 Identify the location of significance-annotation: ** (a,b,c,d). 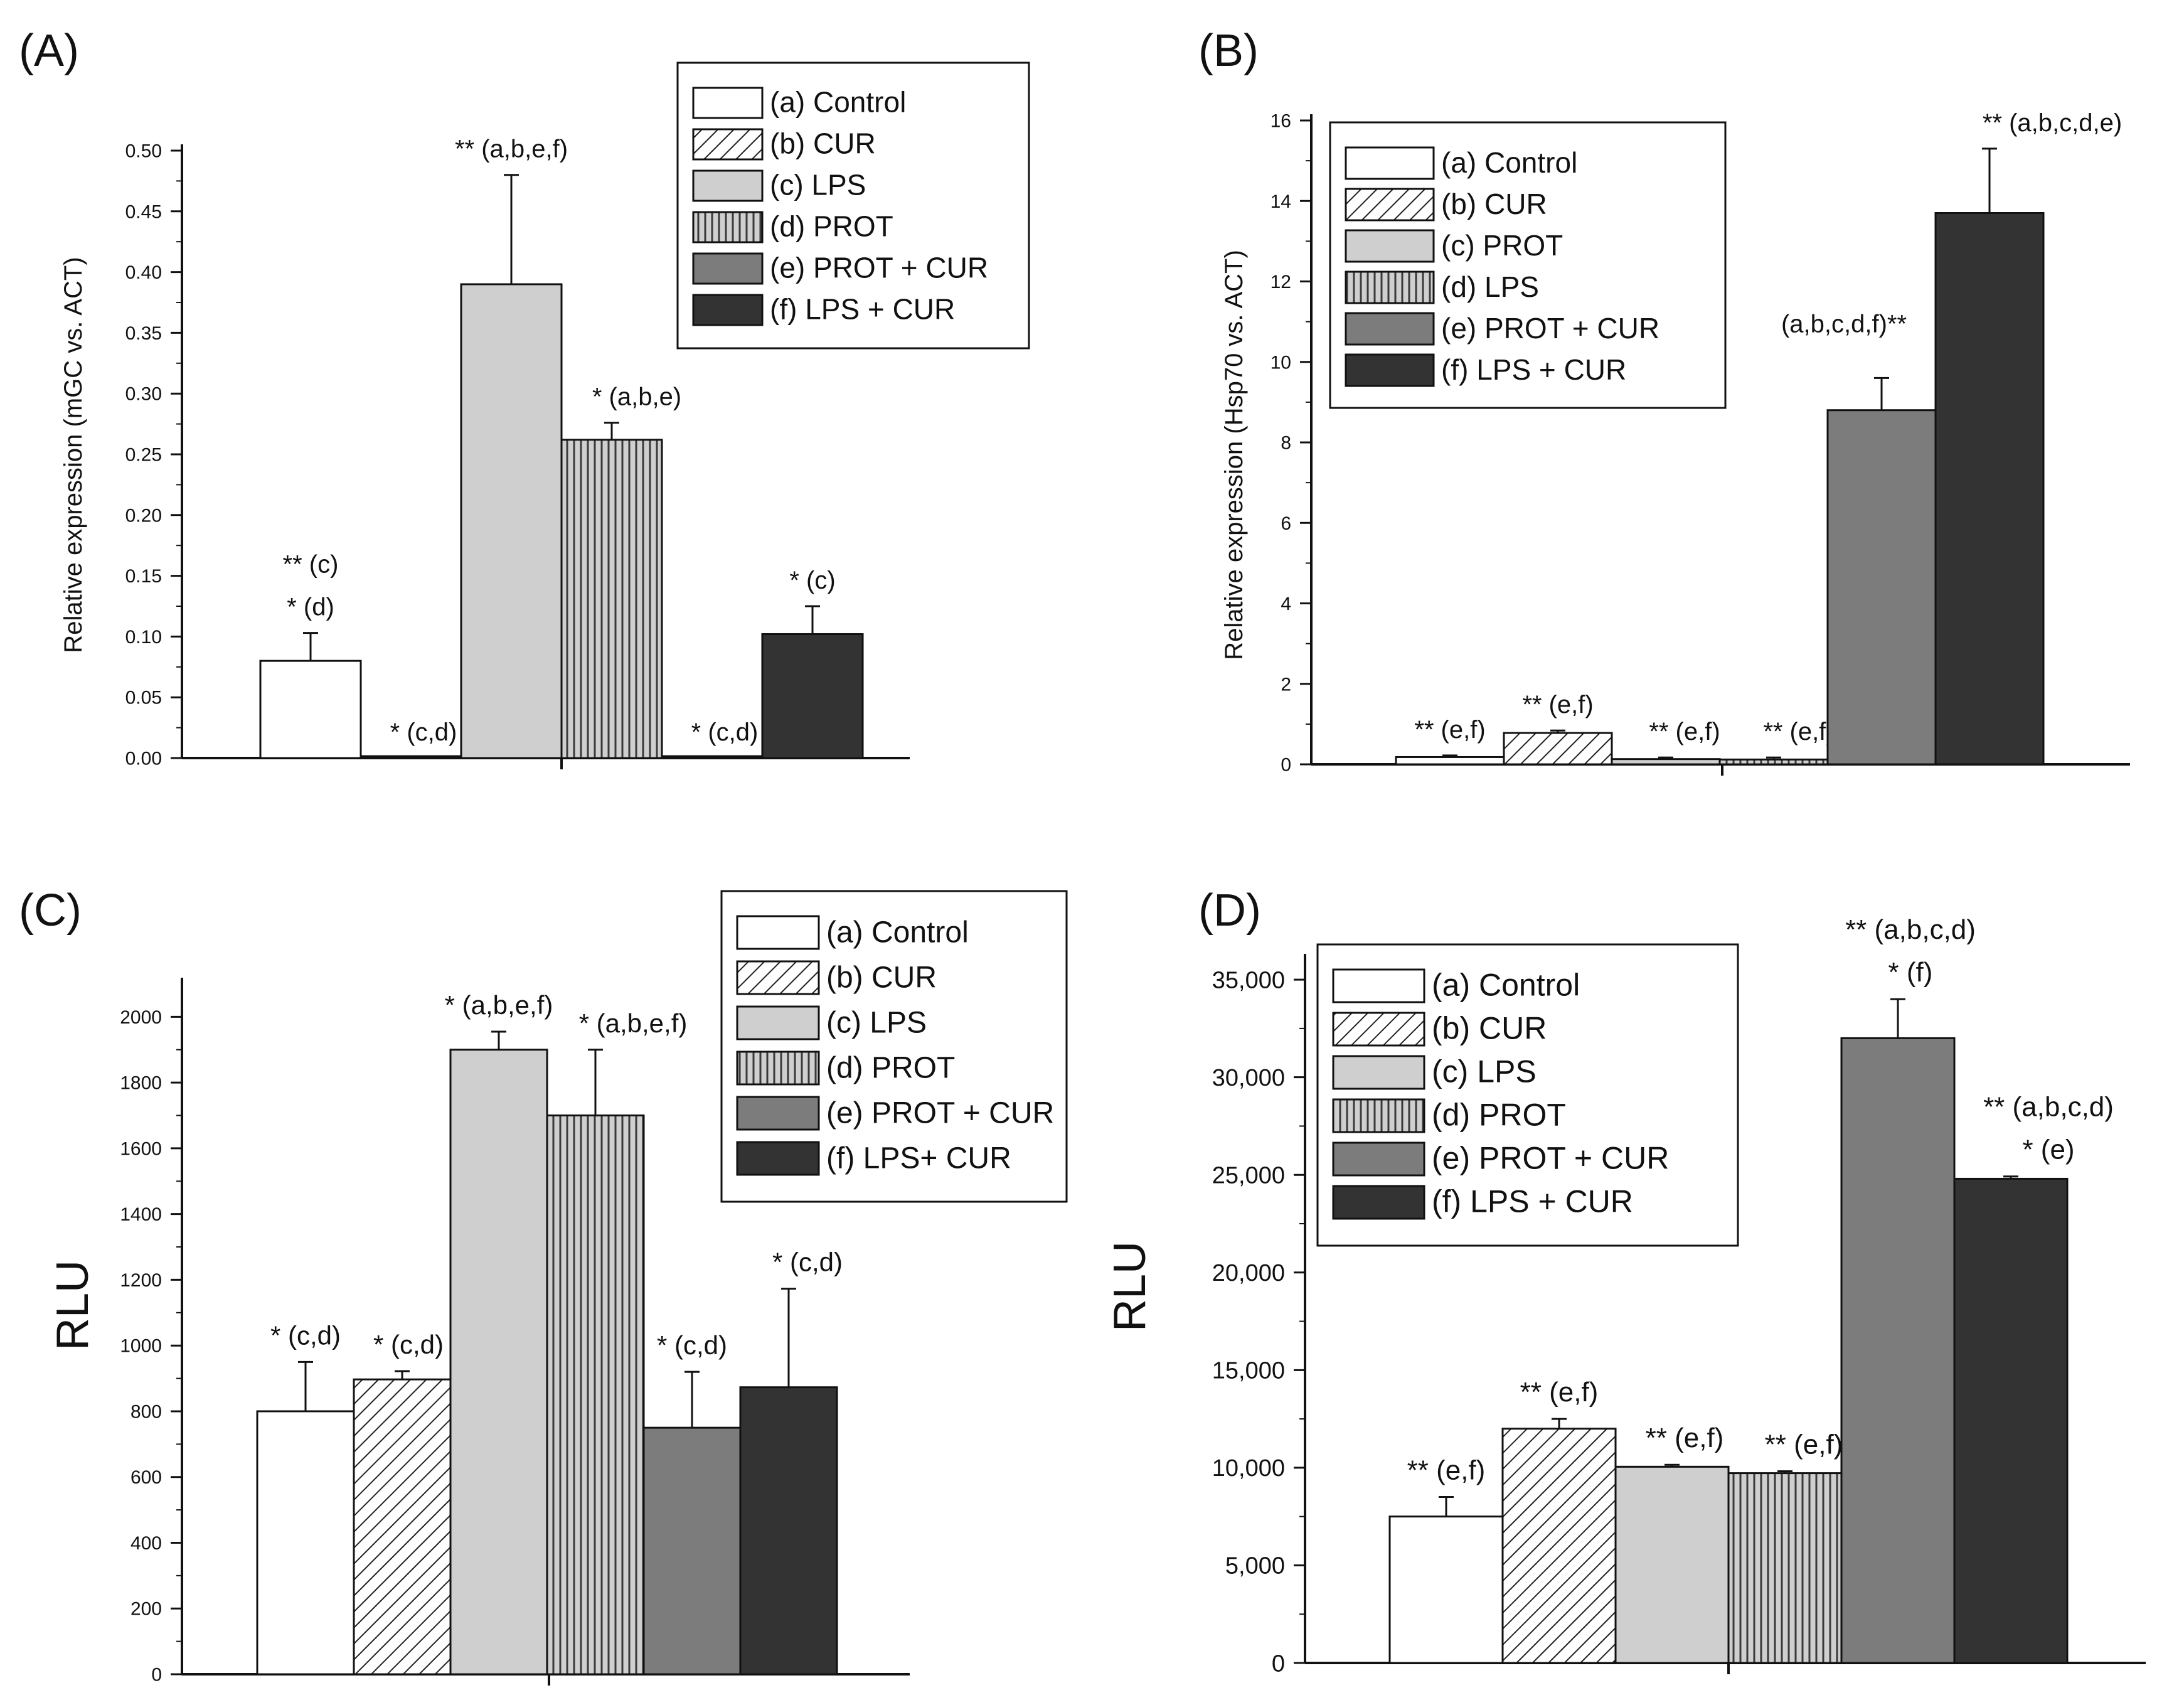
(1911, 930).